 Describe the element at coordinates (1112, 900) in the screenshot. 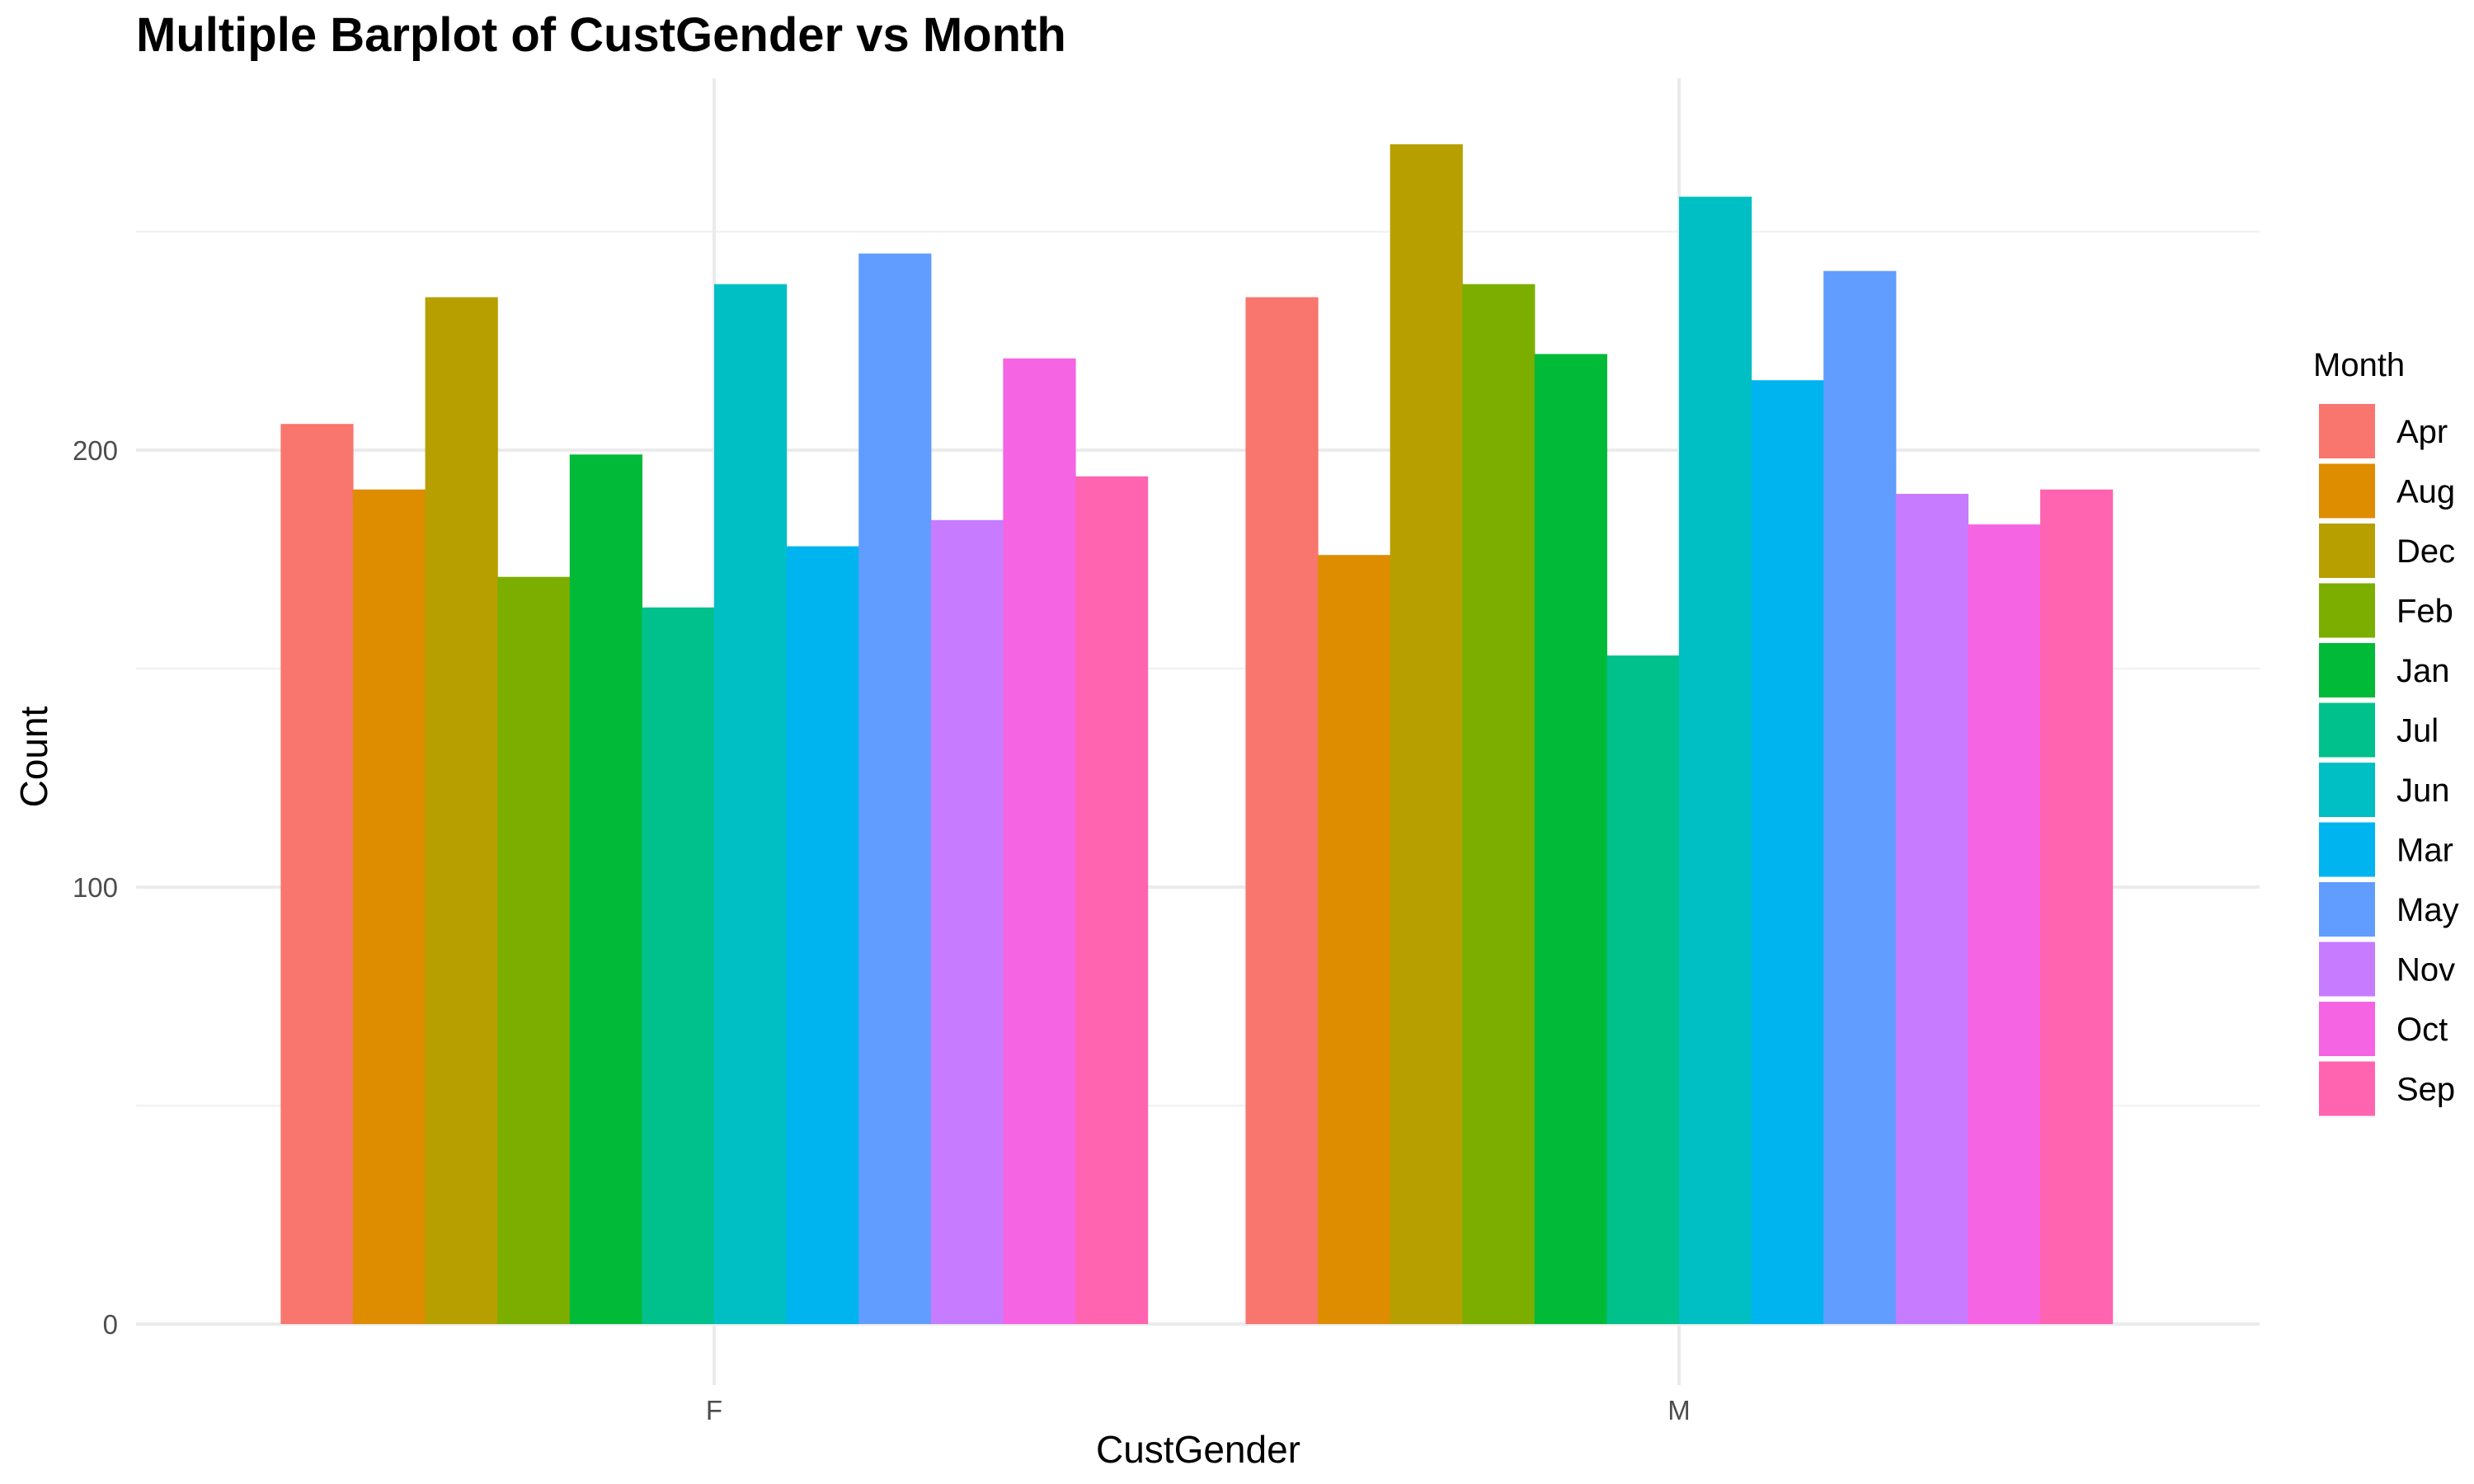

I see `bar-F-Sep` at that location.